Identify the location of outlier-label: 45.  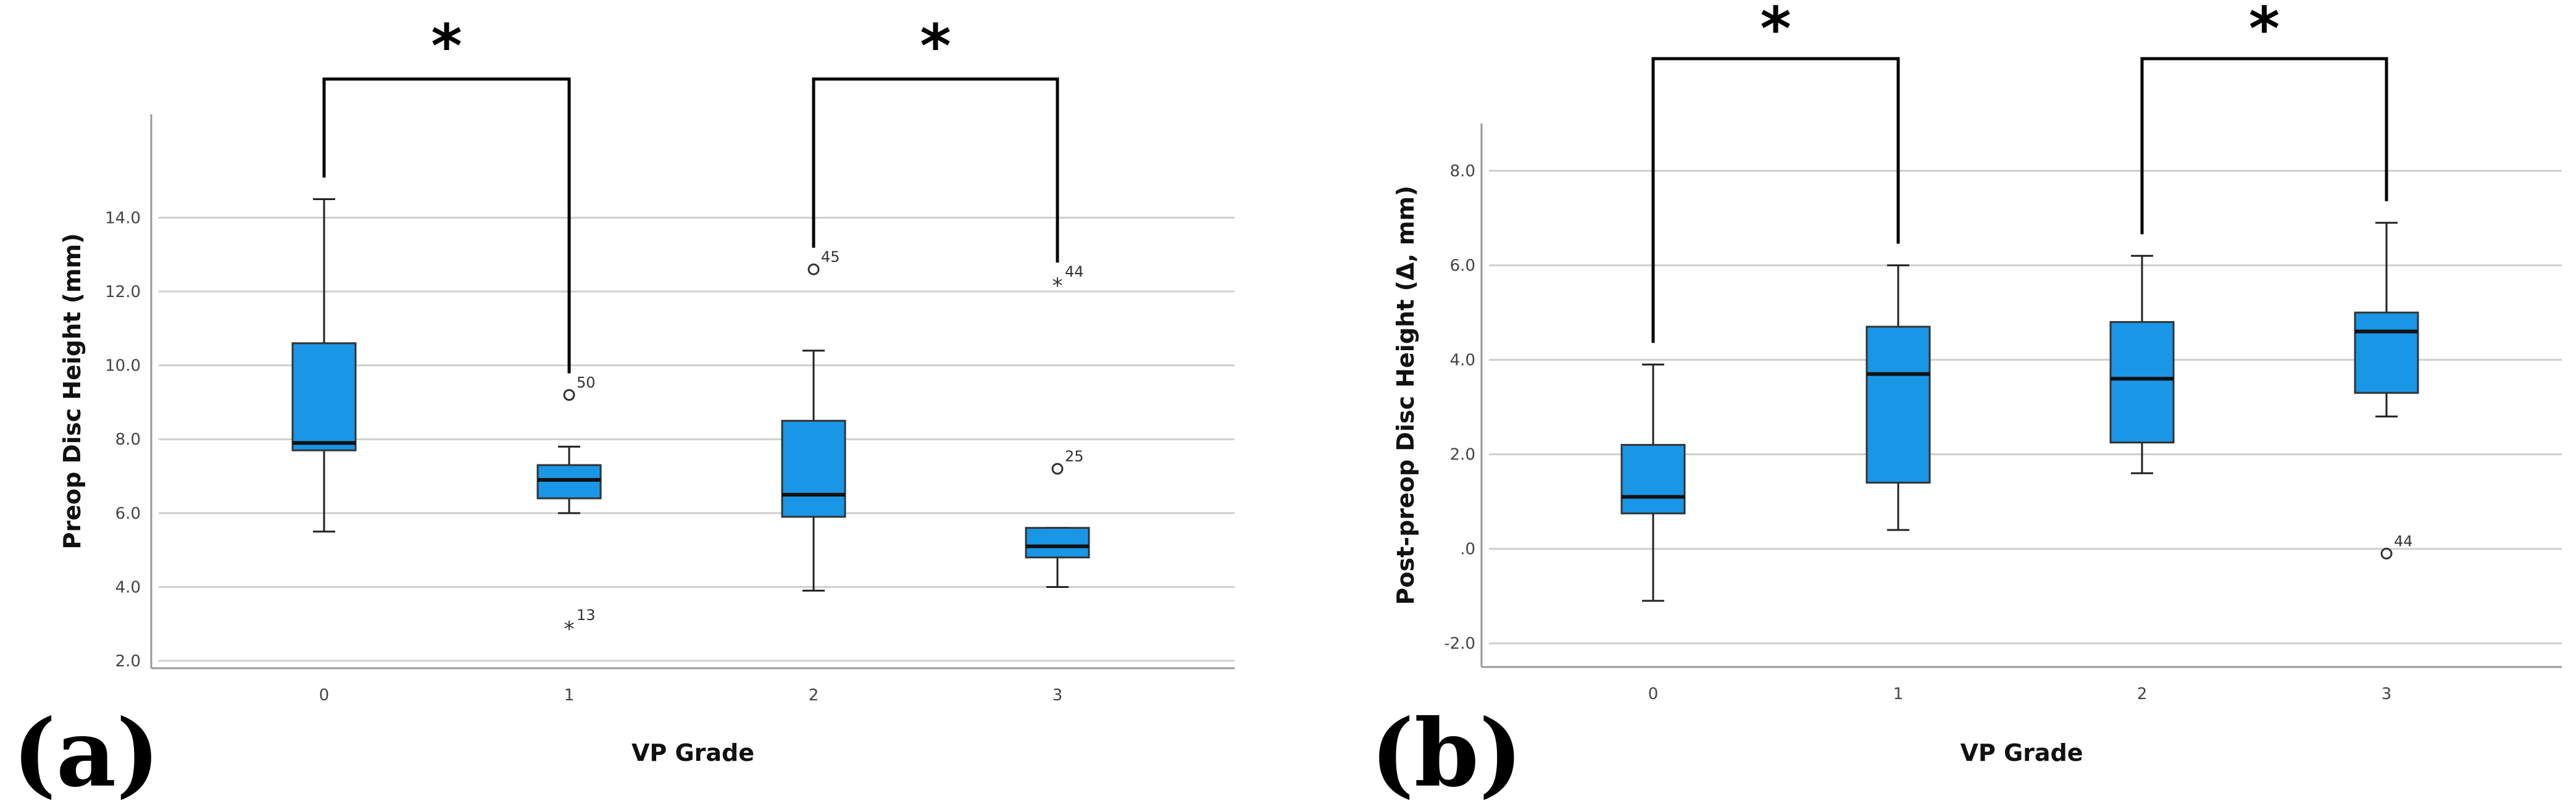
(830, 257).